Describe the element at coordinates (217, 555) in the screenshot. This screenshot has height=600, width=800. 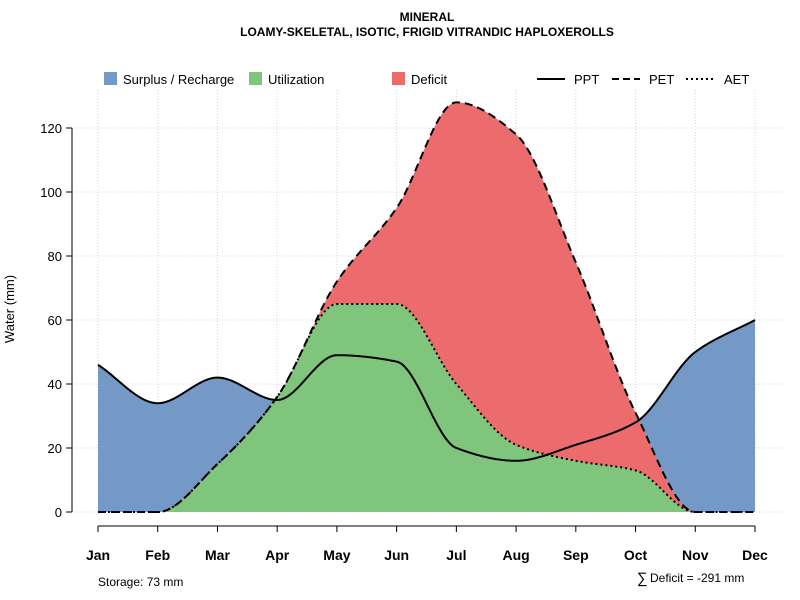
I see `x-tick-label-mar: Mar` at that location.